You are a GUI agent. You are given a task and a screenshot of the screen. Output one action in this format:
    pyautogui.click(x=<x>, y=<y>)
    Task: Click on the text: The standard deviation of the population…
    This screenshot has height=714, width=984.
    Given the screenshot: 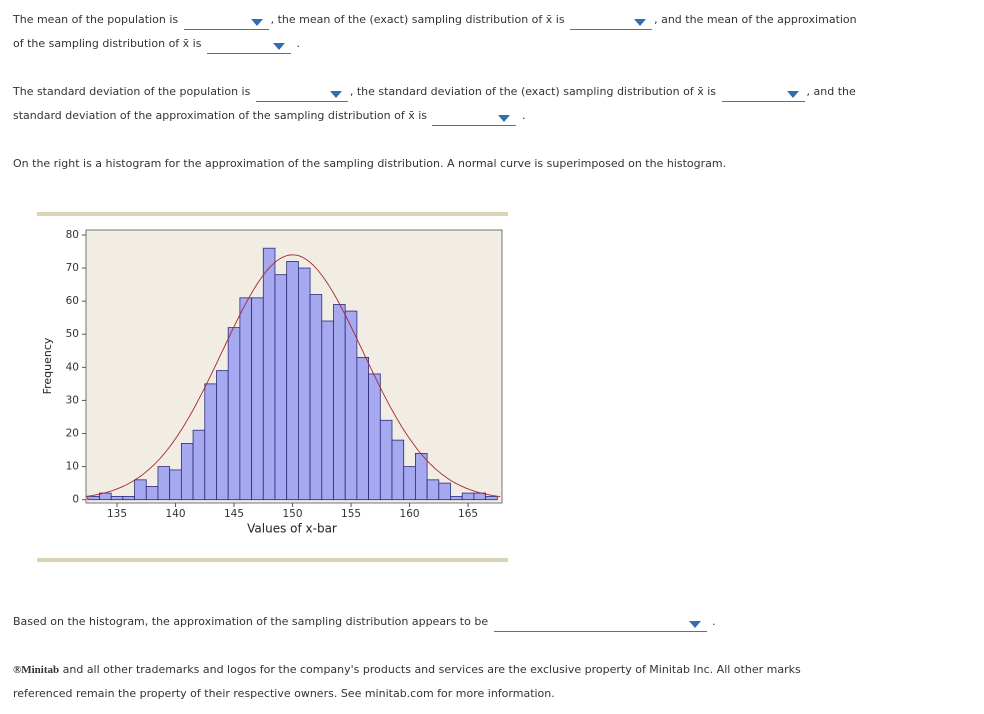 What is the action you would take?
    pyautogui.click(x=132, y=91)
    